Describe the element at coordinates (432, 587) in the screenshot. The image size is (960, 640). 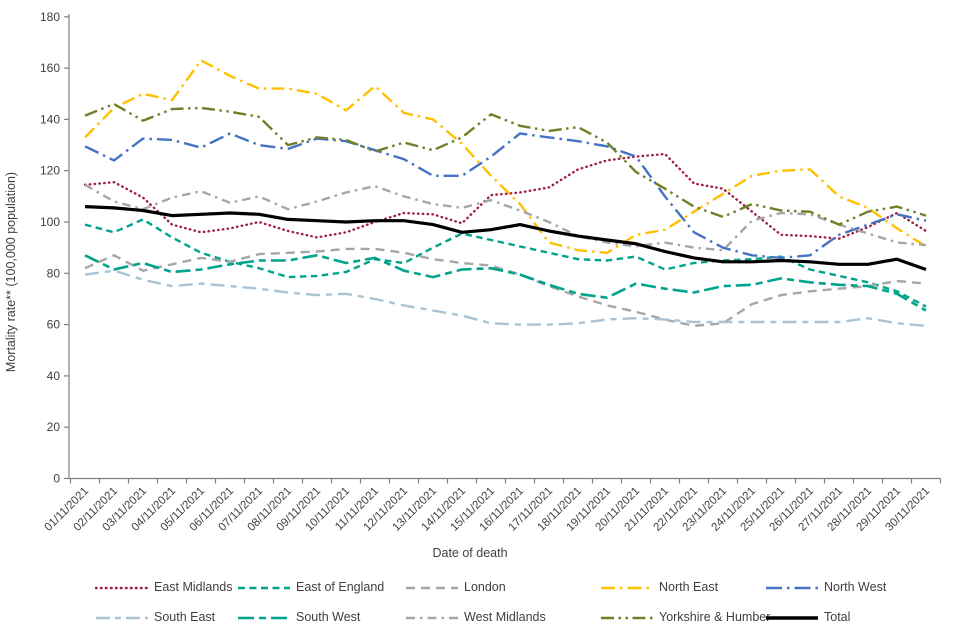
I see `legend-swatch-london-icon` at that location.